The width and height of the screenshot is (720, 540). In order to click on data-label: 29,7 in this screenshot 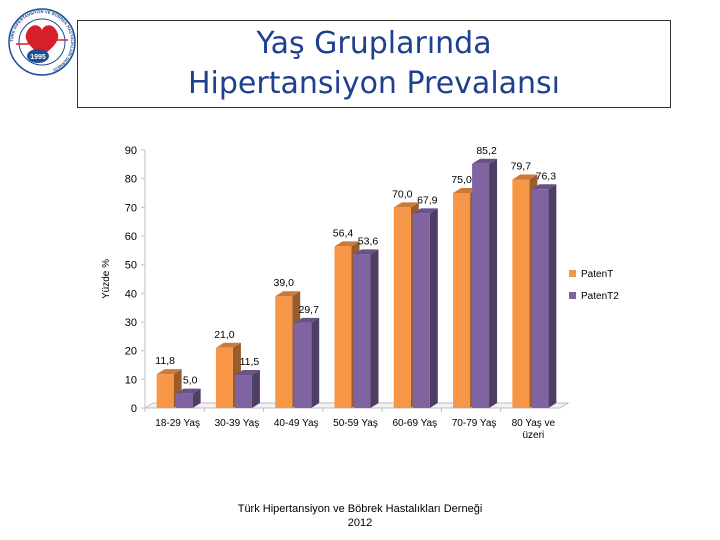, I will do `click(308, 310)`.